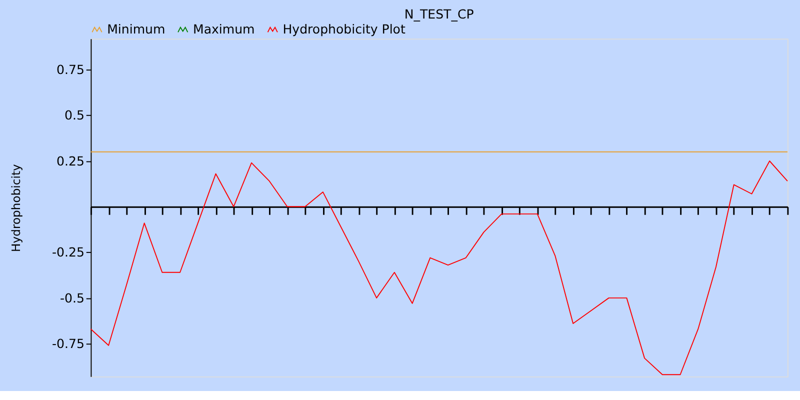  What do you see at coordinates (74, 115) in the screenshot?
I see `y-tick-label: 0.5` at bounding box center [74, 115].